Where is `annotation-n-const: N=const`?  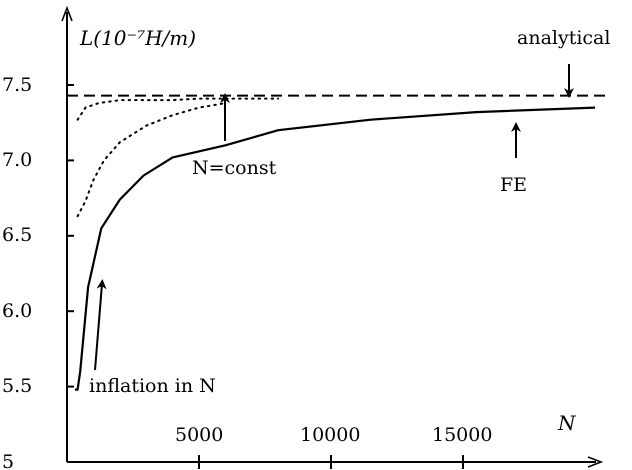
annotation-n-const: N=const is located at coordinates (234, 168).